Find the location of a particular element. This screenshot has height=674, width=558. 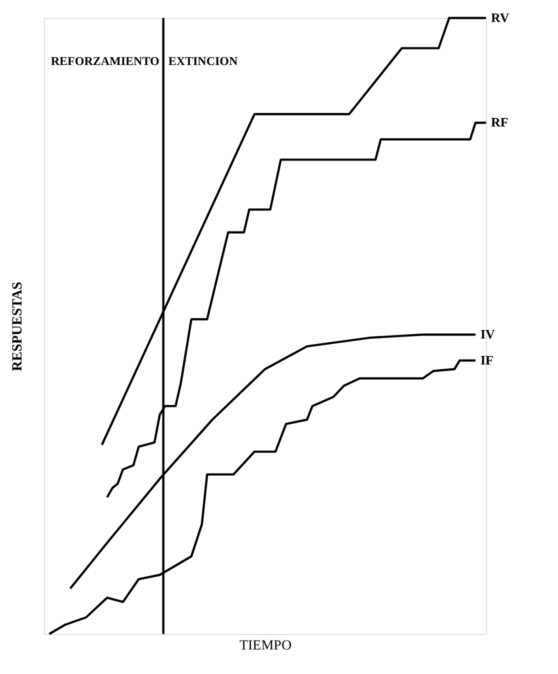

series-label: IV is located at coordinates (488, 334).